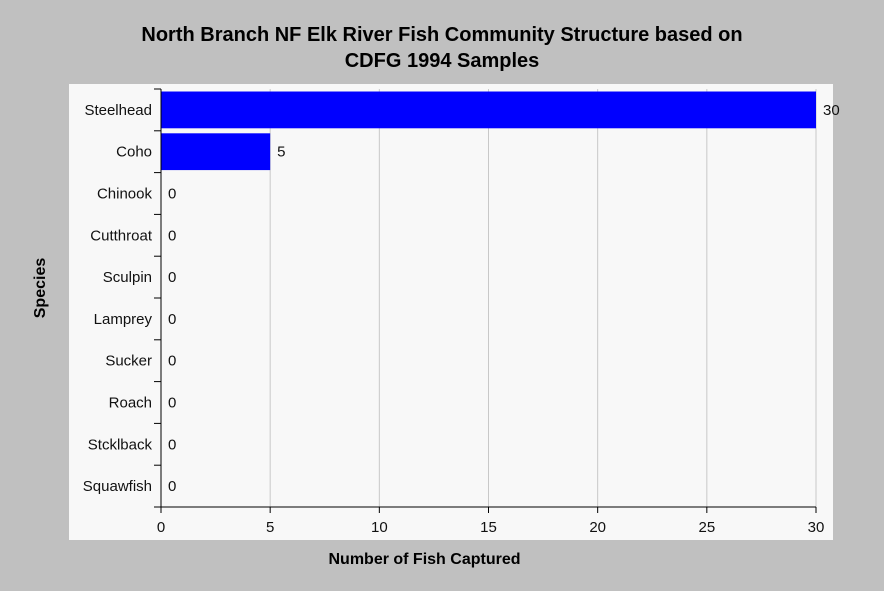 Image resolution: width=884 pixels, height=591 pixels. I want to click on x-tick-label: 30, so click(816, 527).